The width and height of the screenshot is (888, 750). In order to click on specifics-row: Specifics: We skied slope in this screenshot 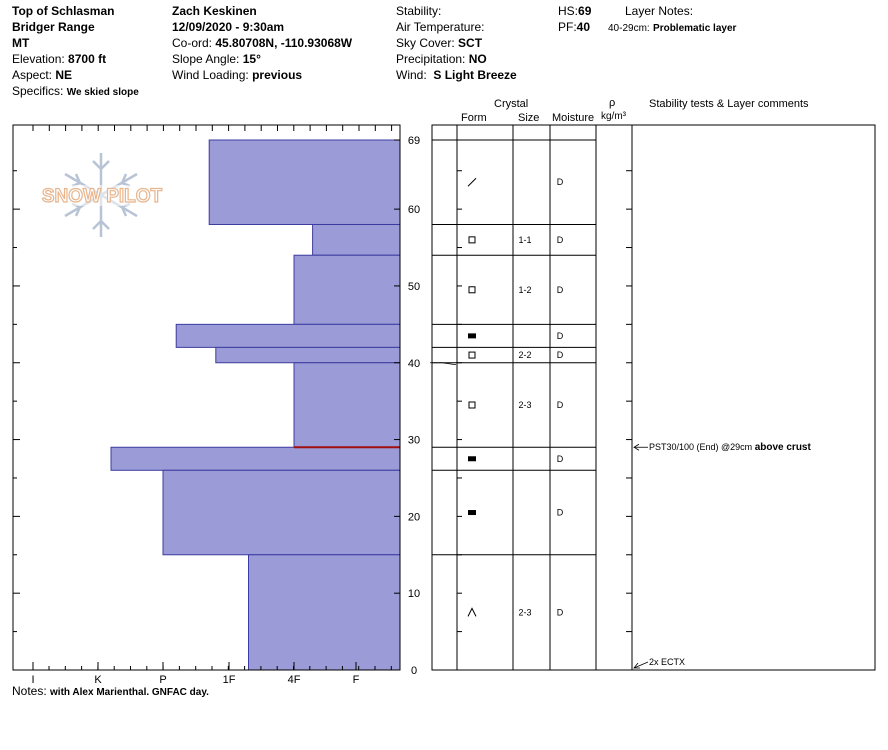, I will do `click(75, 92)`.